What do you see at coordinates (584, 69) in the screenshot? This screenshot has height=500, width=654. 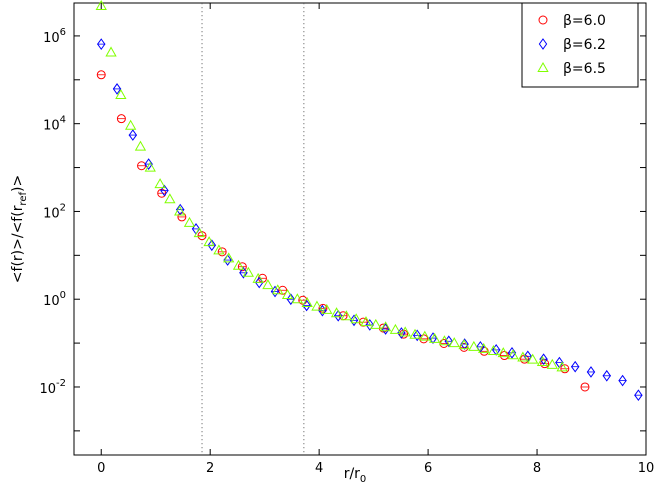 I see `legend-label: β=6.5` at bounding box center [584, 69].